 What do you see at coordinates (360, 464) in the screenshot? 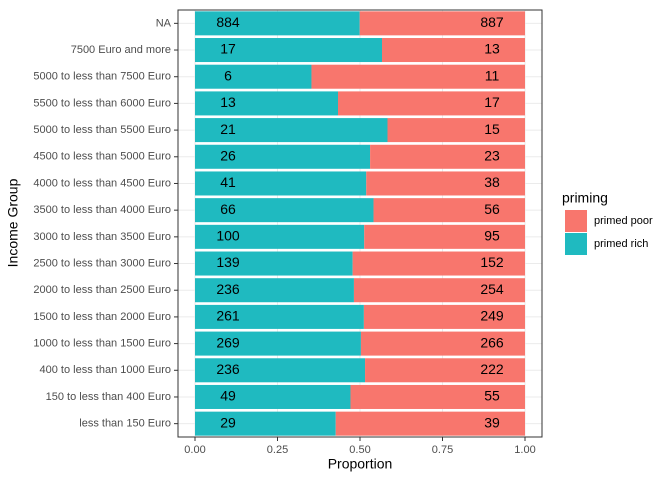
I see `x-axis-title: Proportion` at bounding box center [360, 464].